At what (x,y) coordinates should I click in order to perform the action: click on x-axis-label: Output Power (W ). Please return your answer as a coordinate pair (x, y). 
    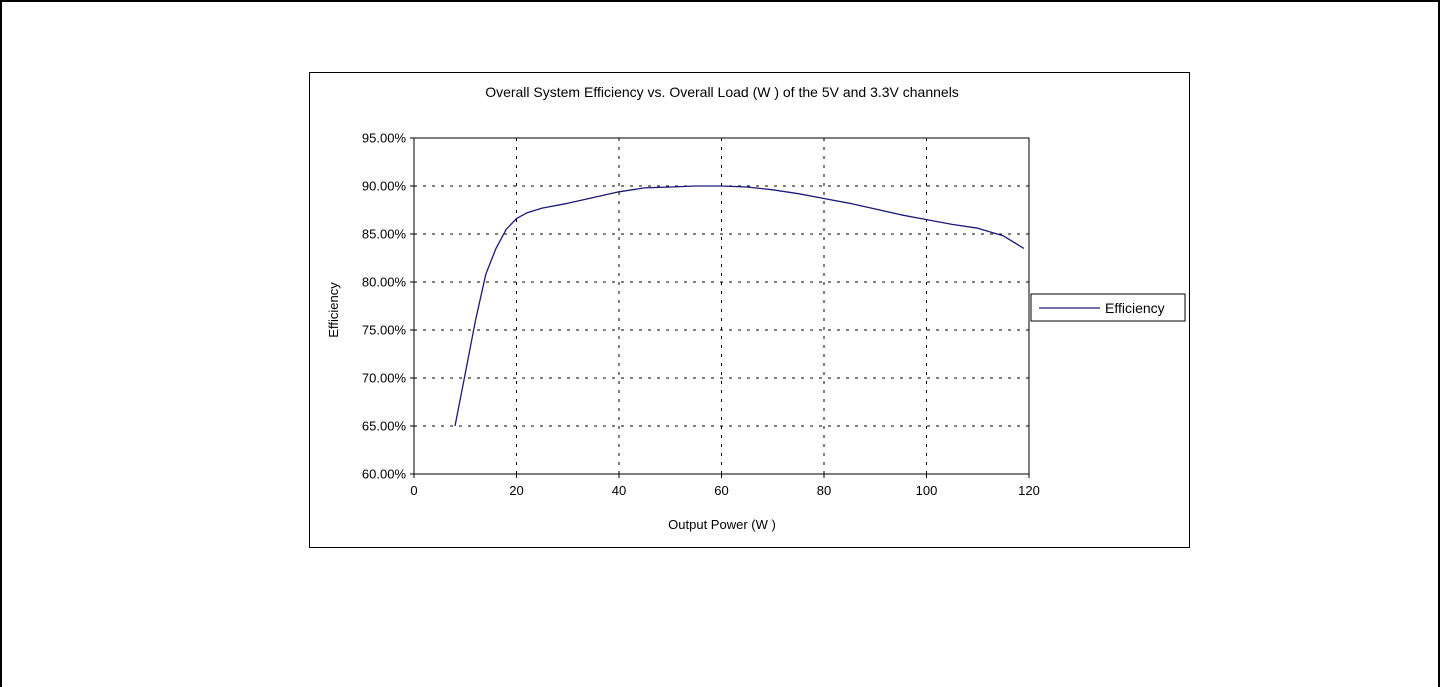
    Looking at the image, I should click on (722, 524).